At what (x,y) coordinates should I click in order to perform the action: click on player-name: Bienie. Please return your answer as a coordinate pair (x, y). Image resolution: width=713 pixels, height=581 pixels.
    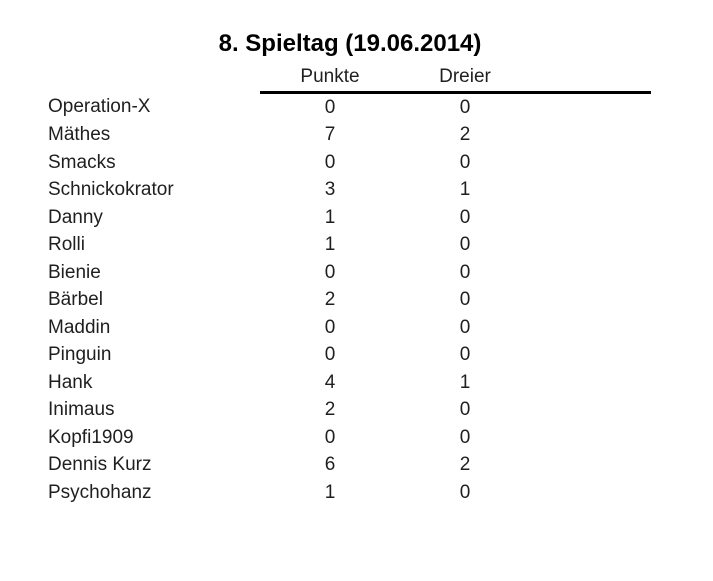
    Looking at the image, I should click on (74, 272).